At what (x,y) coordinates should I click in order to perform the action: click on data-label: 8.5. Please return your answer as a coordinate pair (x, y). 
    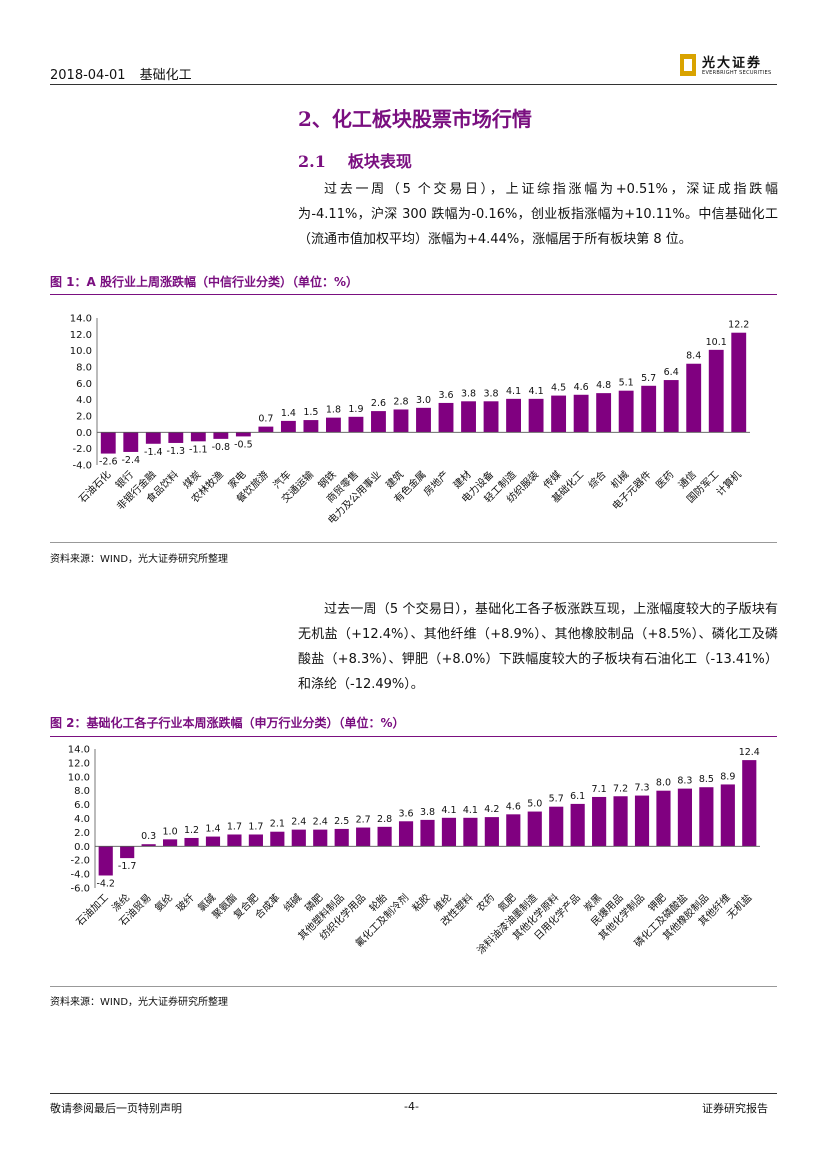
    Looking at the image, I should click on (706, 779).